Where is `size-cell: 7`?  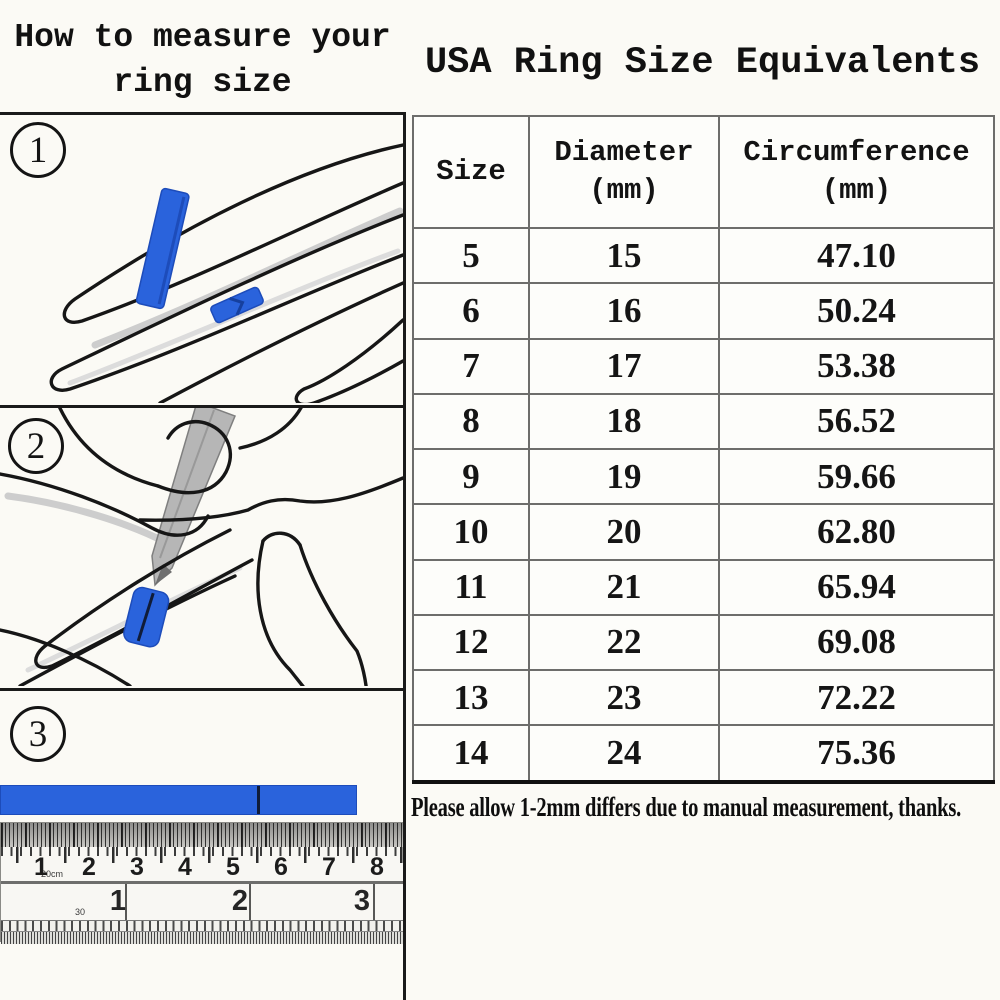
size-cell: 7 is located at coordinates (471, 366).